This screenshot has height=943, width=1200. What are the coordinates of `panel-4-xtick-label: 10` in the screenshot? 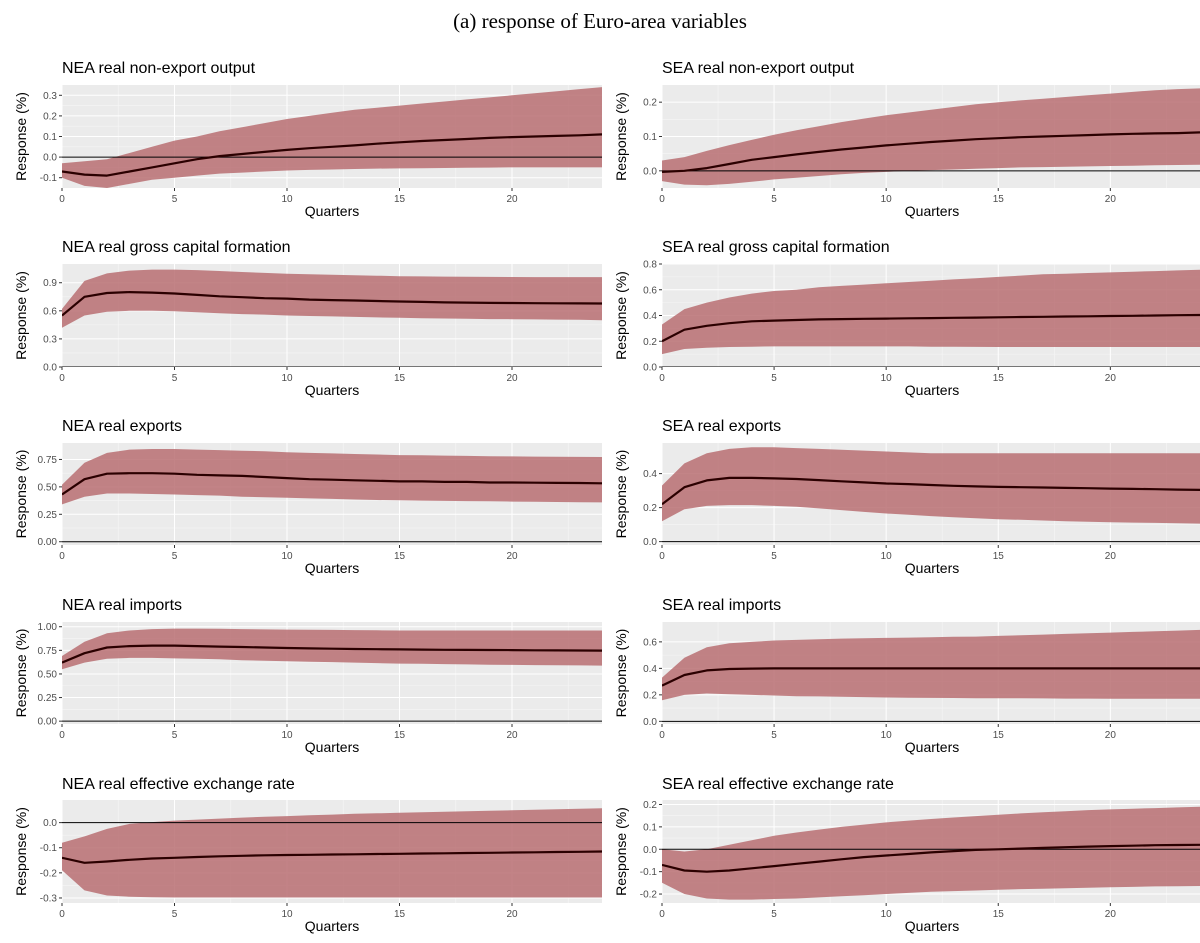 It's located at (887, 378).